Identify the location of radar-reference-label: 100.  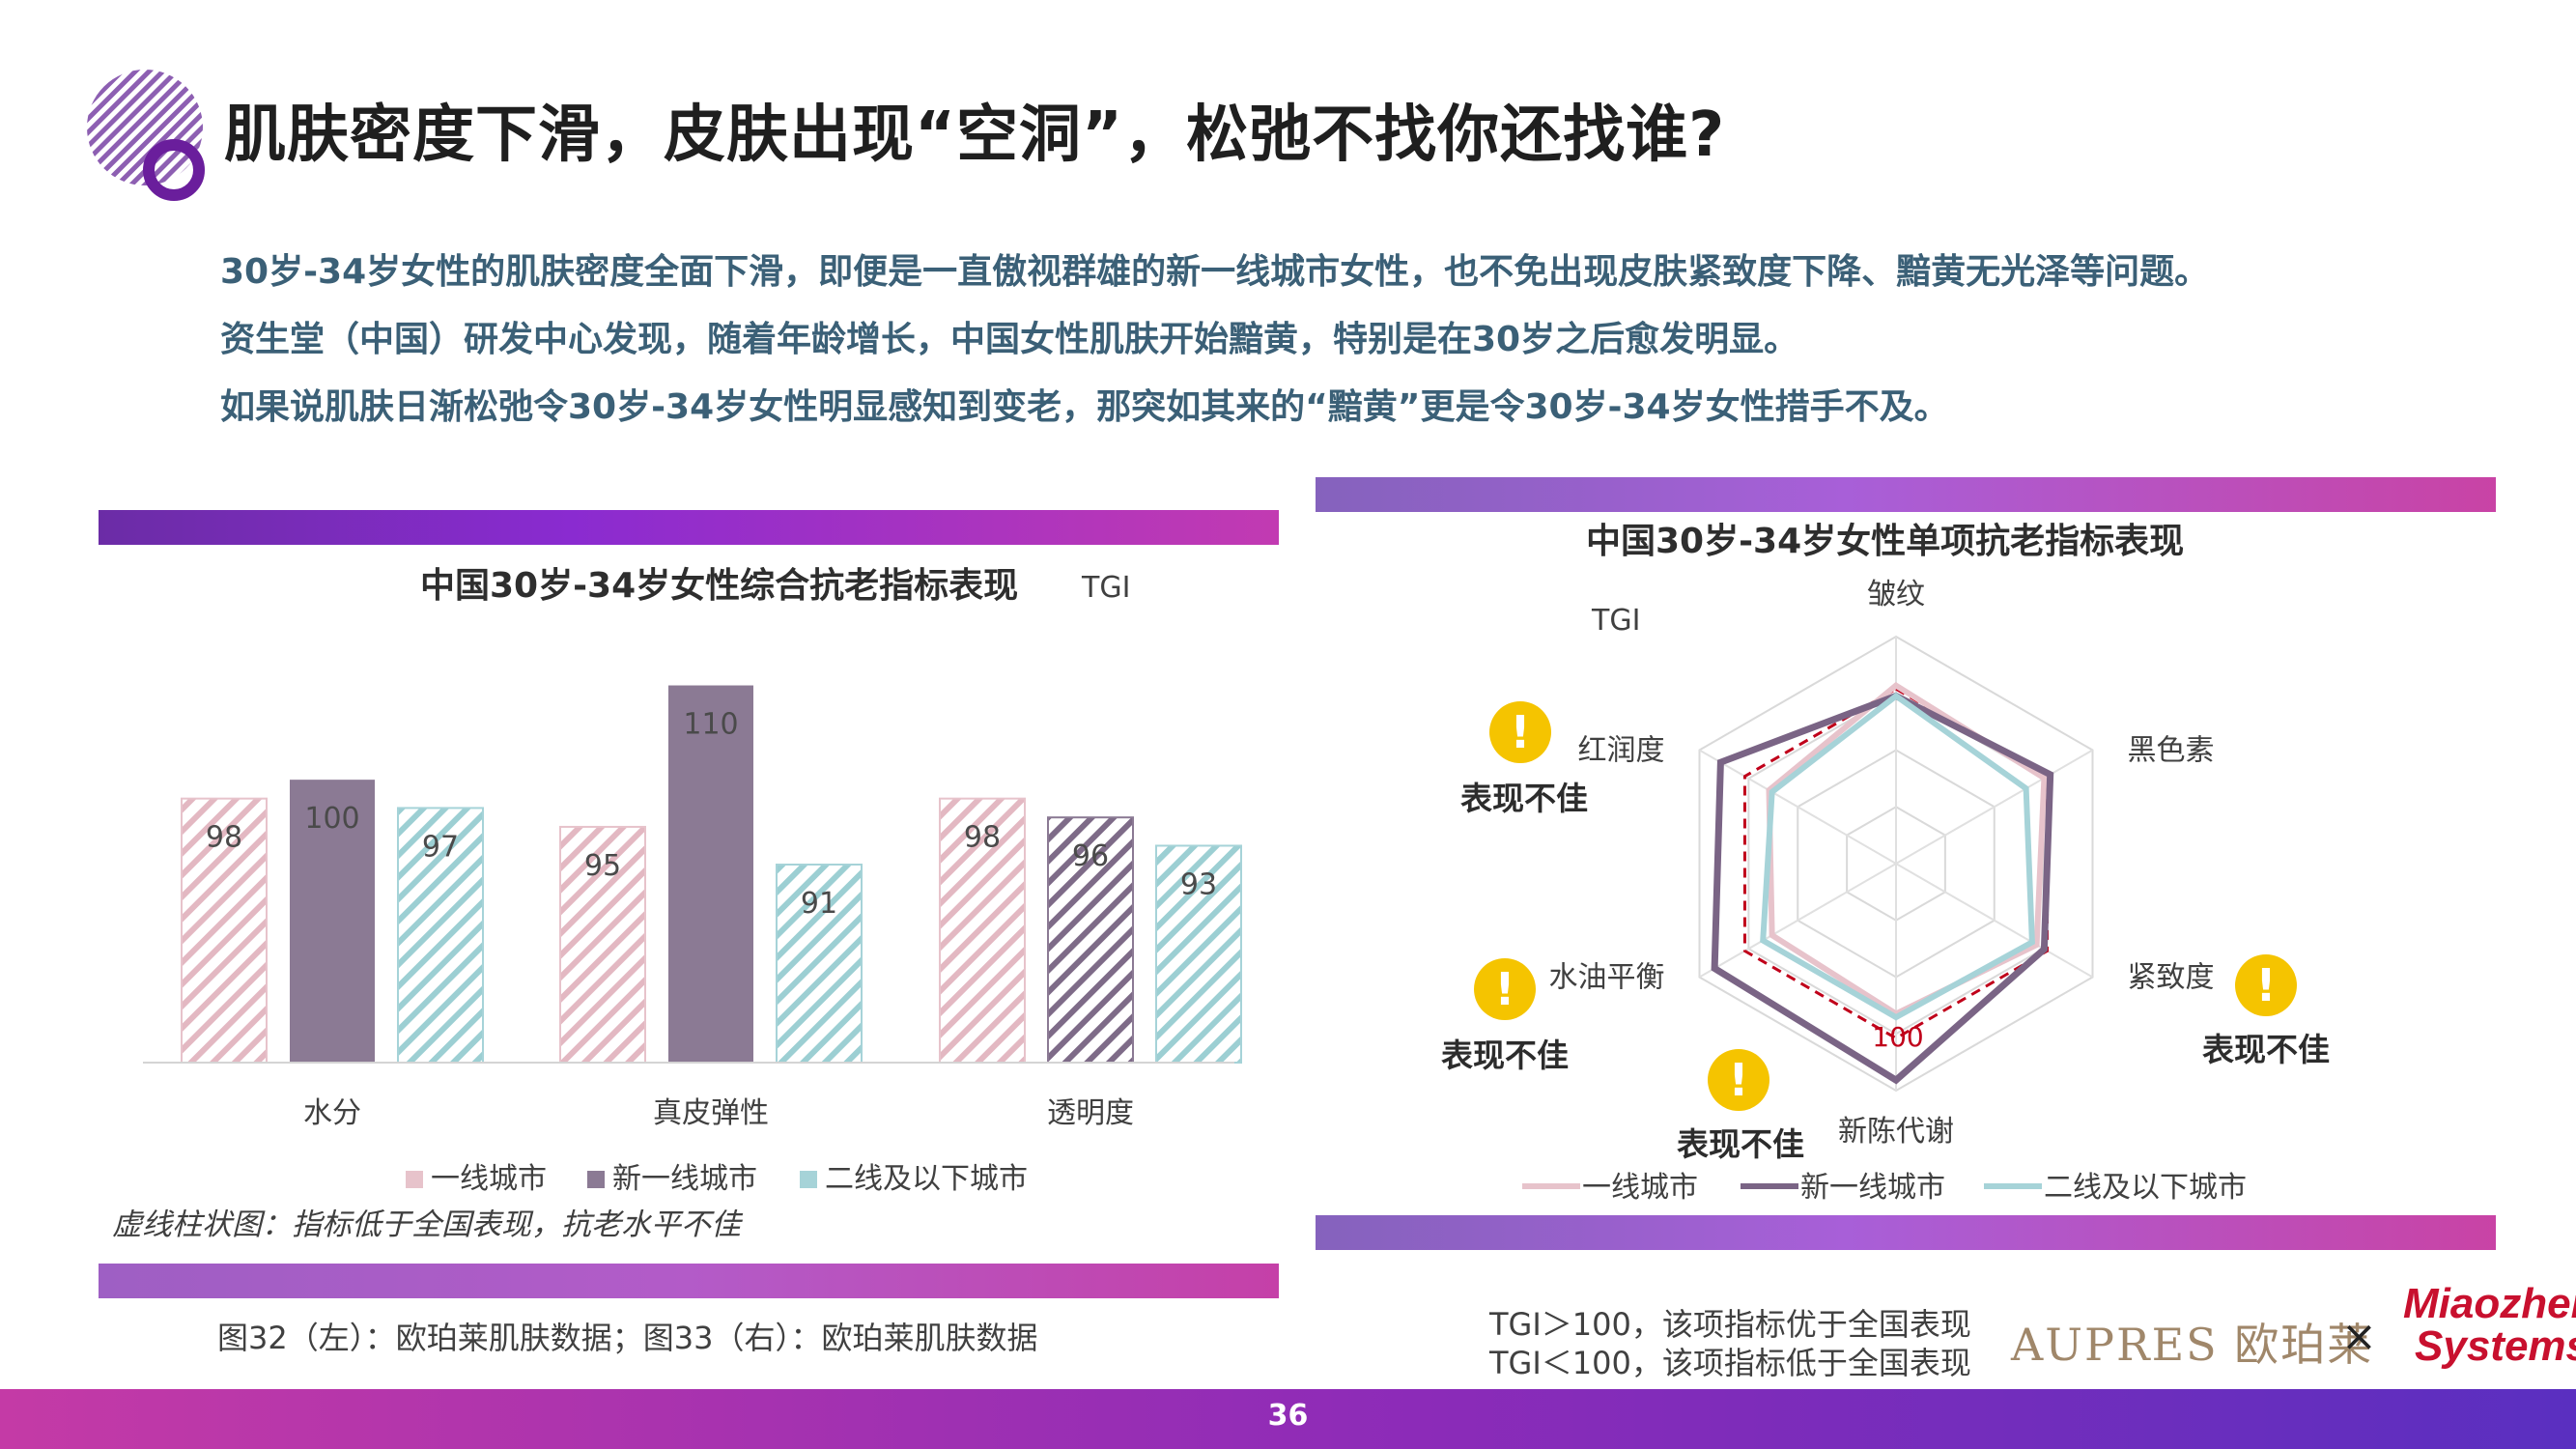
(1897, 1037).